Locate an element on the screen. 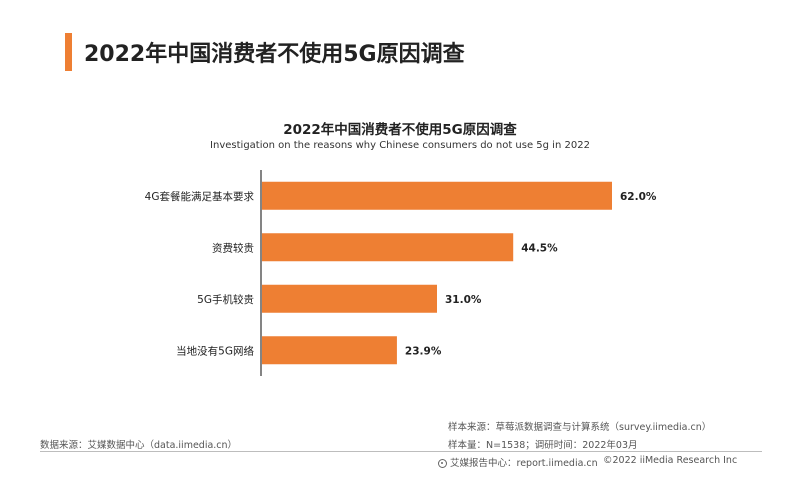  category-label: 5G手机较贵 is located at coordinates (225, 299).